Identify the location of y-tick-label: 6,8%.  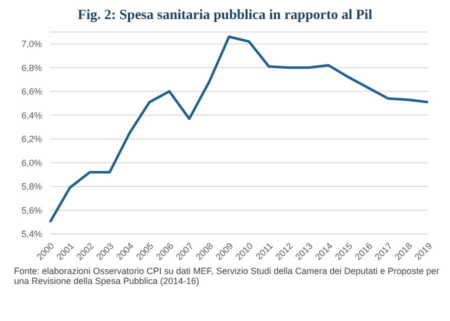
(31, 67).